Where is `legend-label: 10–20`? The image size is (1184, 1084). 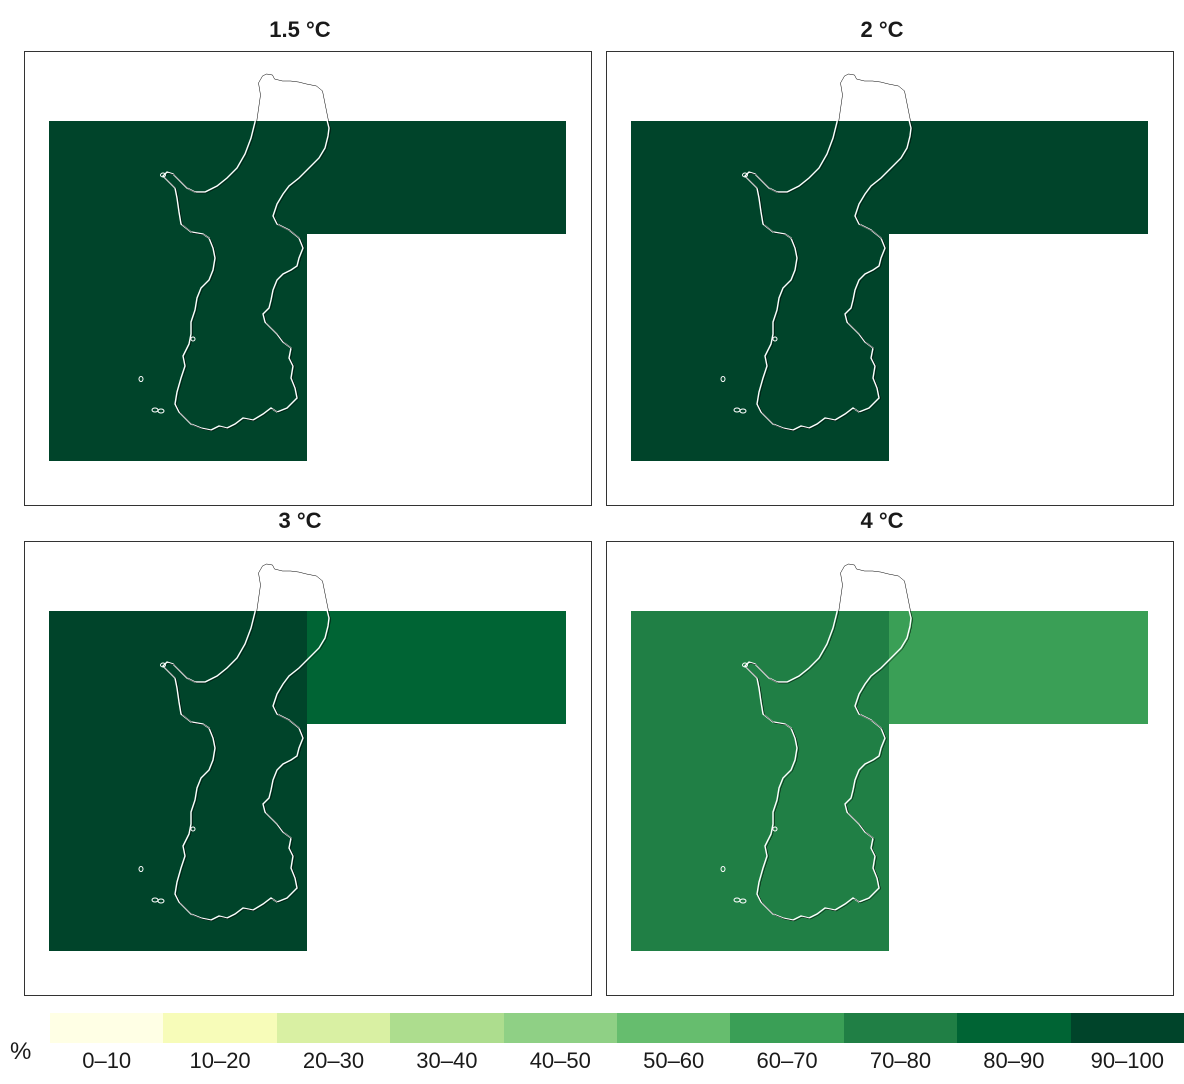
legend-label: 10–20 is located at coordinates (220, 1060).